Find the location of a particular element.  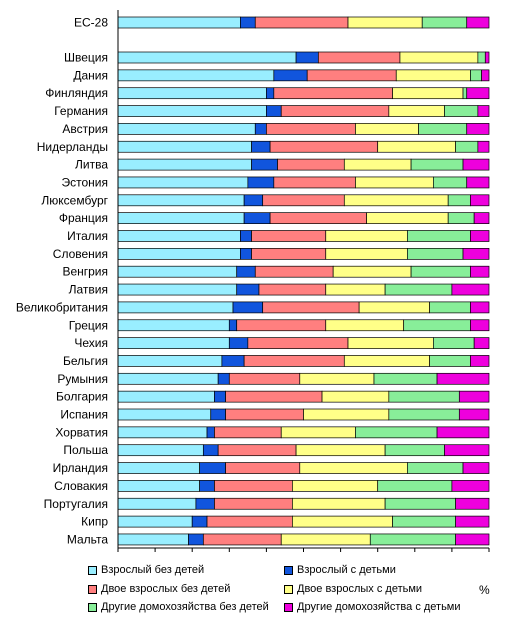

category-label: ЕС-28 is located at coordinates (91, 23).